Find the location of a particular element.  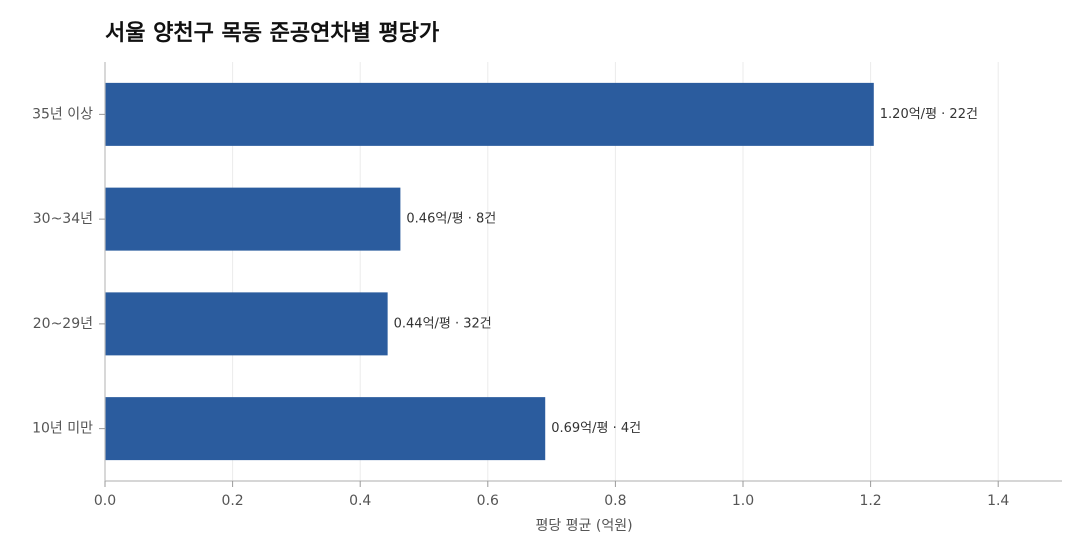

bar-value-label: 1.20억/평 · 22건 is located at coordinates (929, 114).